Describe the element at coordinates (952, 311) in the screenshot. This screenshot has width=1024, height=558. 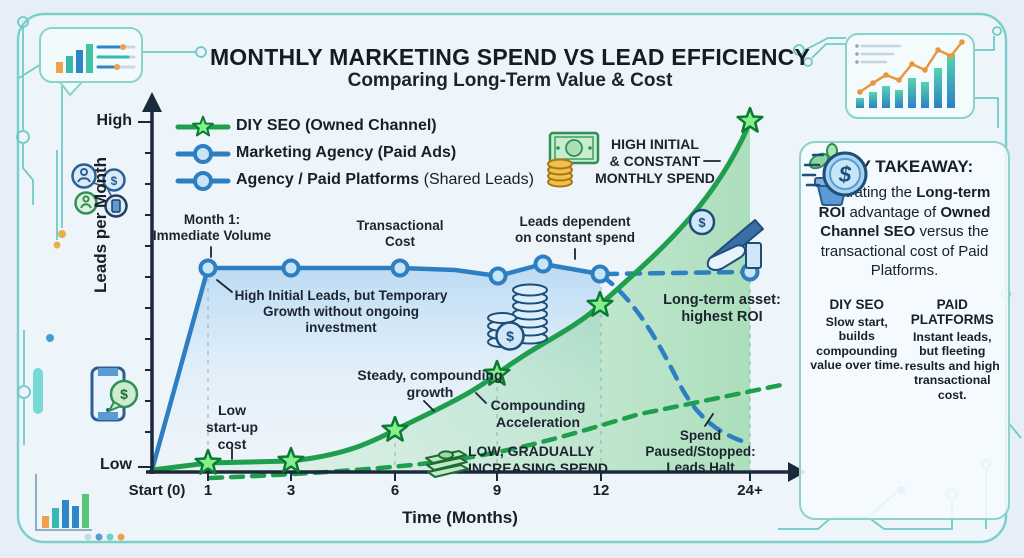
I see `paid-platforms-title: PAID PLATFORMS` at that location.